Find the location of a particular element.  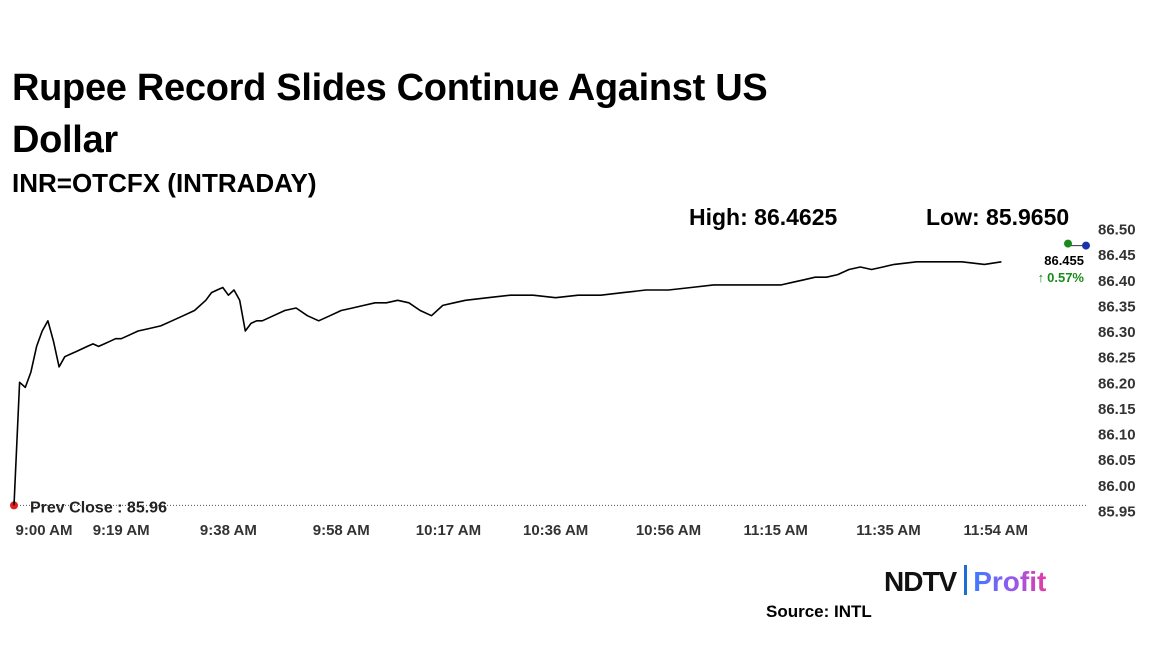

low-marker-dot is located at coordinates (1086, 245).